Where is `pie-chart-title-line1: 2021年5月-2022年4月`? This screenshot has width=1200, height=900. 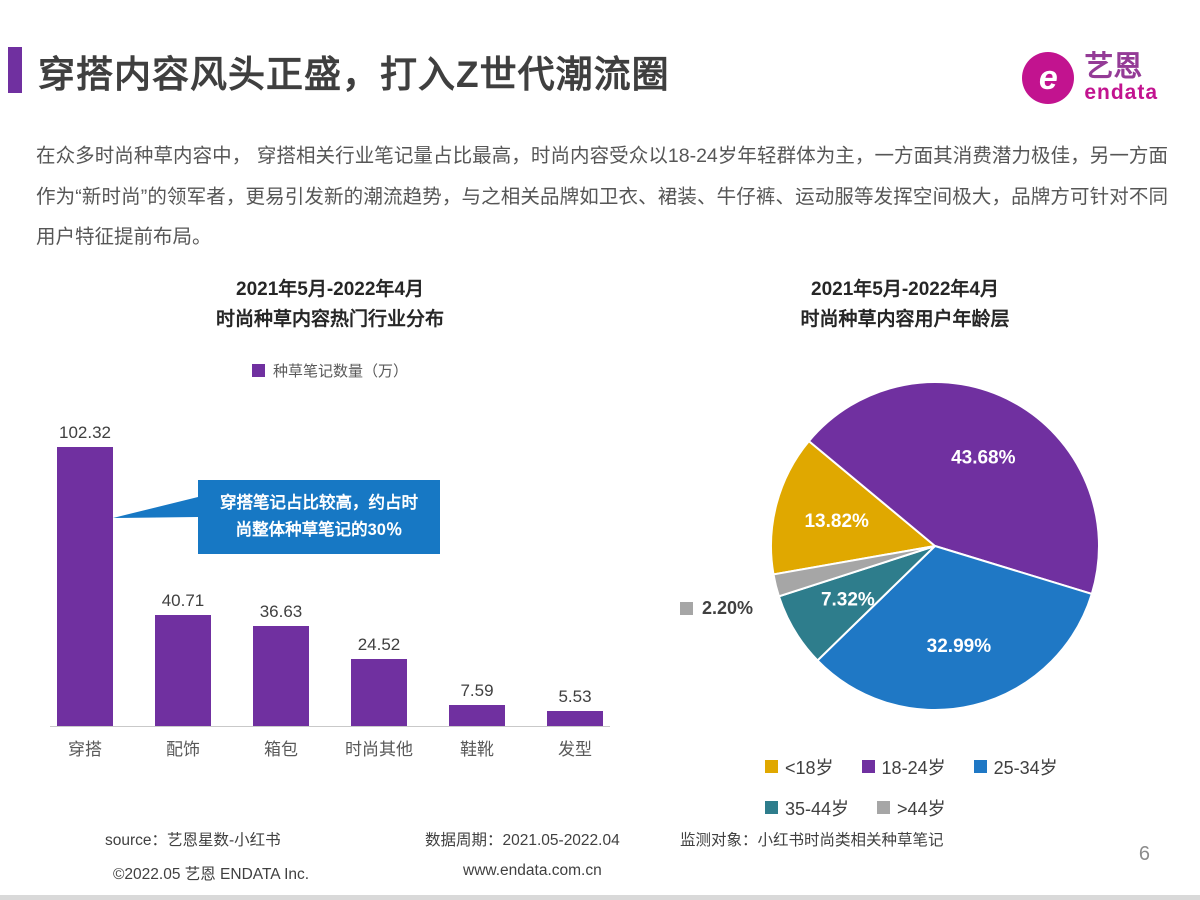
pie-chart-title-line1: 2021年5月-2022年4月 is located at coordinates (905, 289).